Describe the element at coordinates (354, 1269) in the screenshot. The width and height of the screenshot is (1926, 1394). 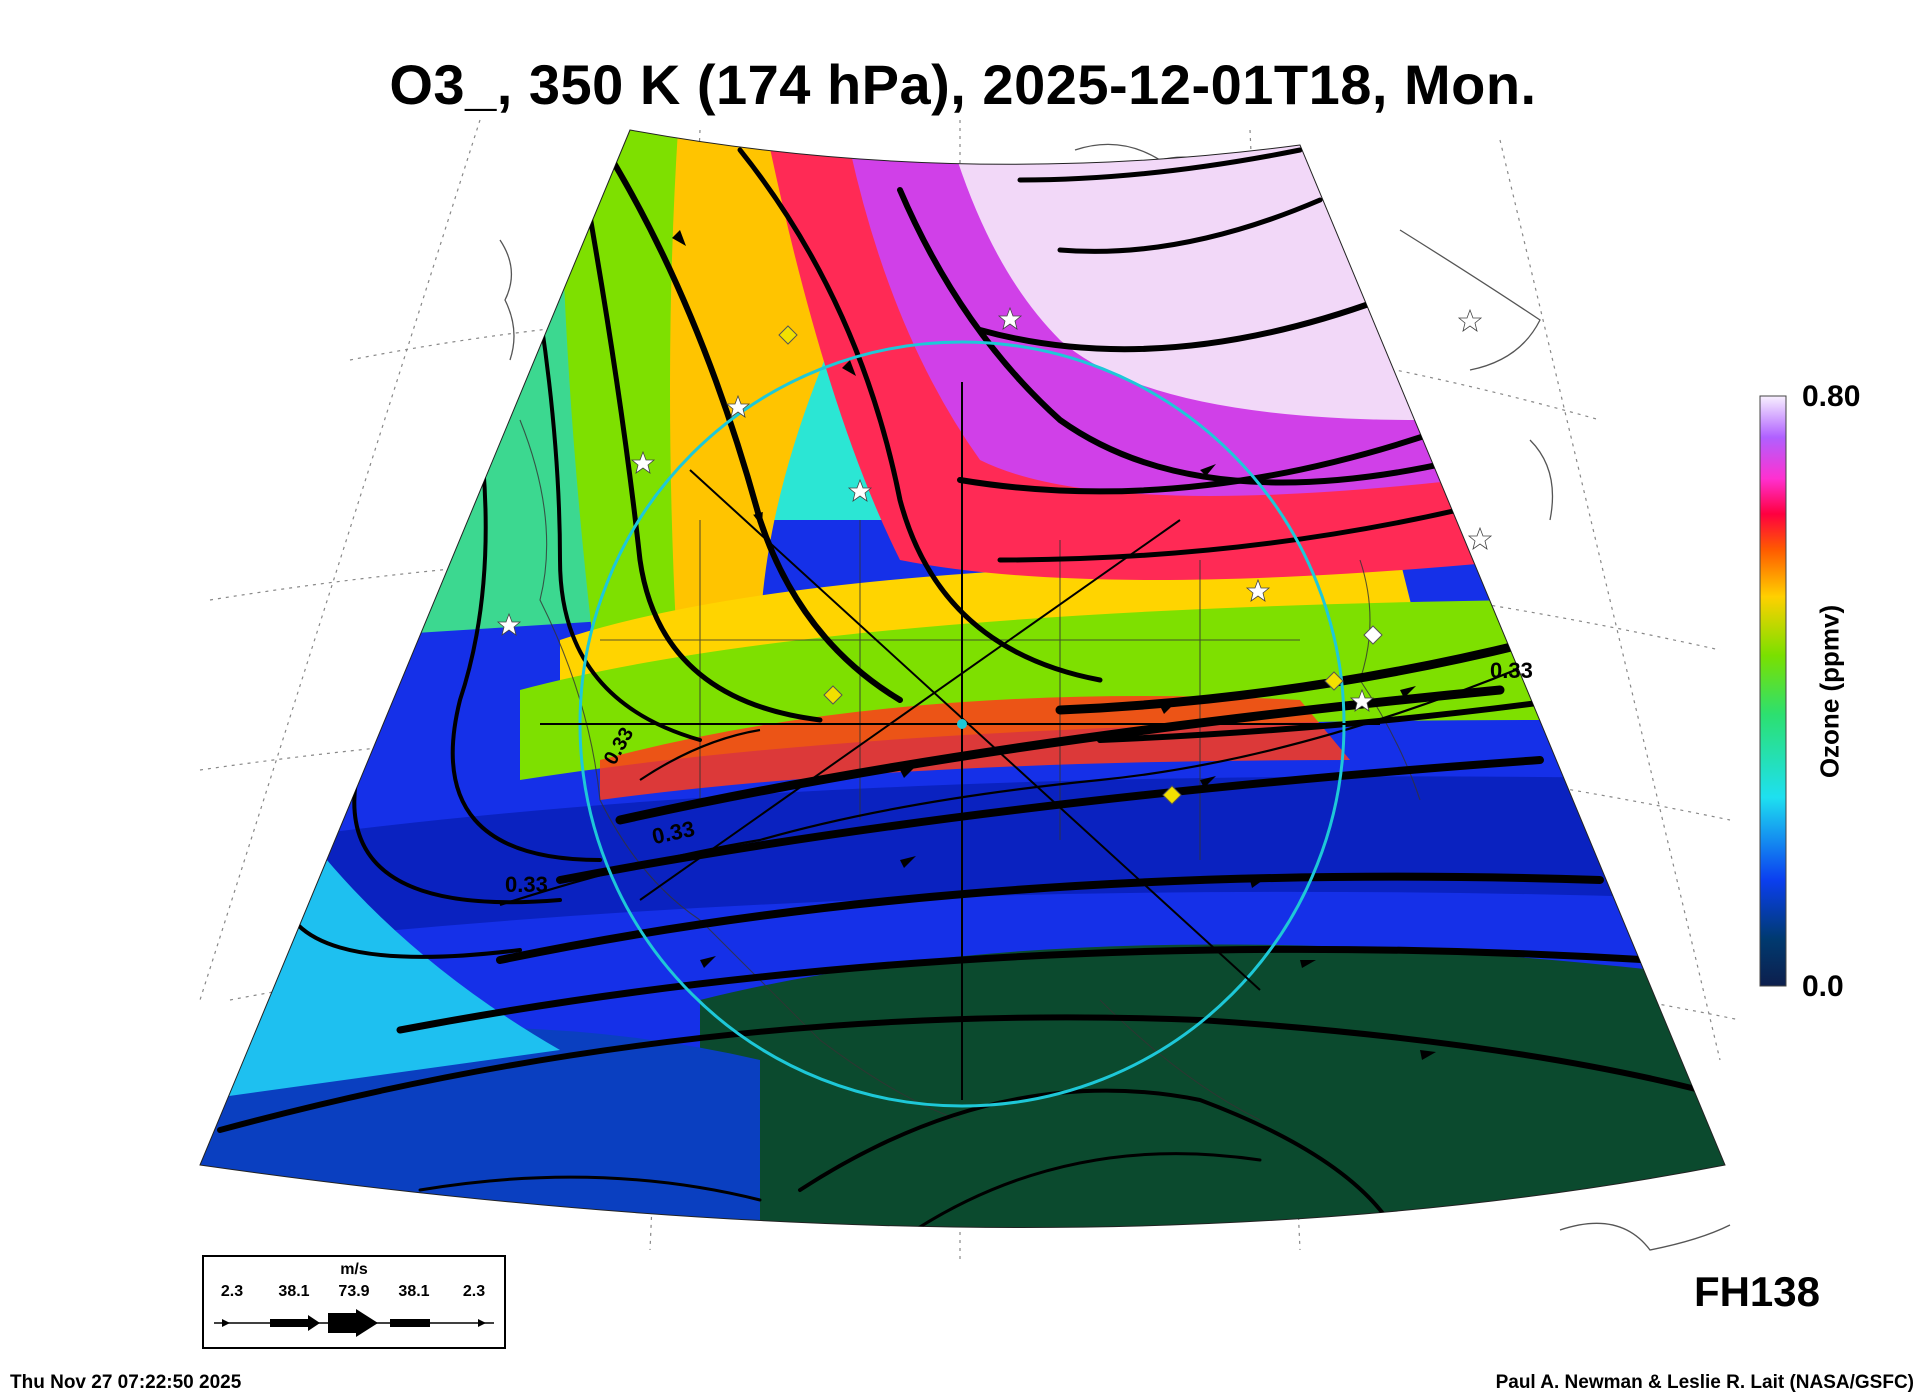
I see `wind-legend-unit: m/s` at that location.